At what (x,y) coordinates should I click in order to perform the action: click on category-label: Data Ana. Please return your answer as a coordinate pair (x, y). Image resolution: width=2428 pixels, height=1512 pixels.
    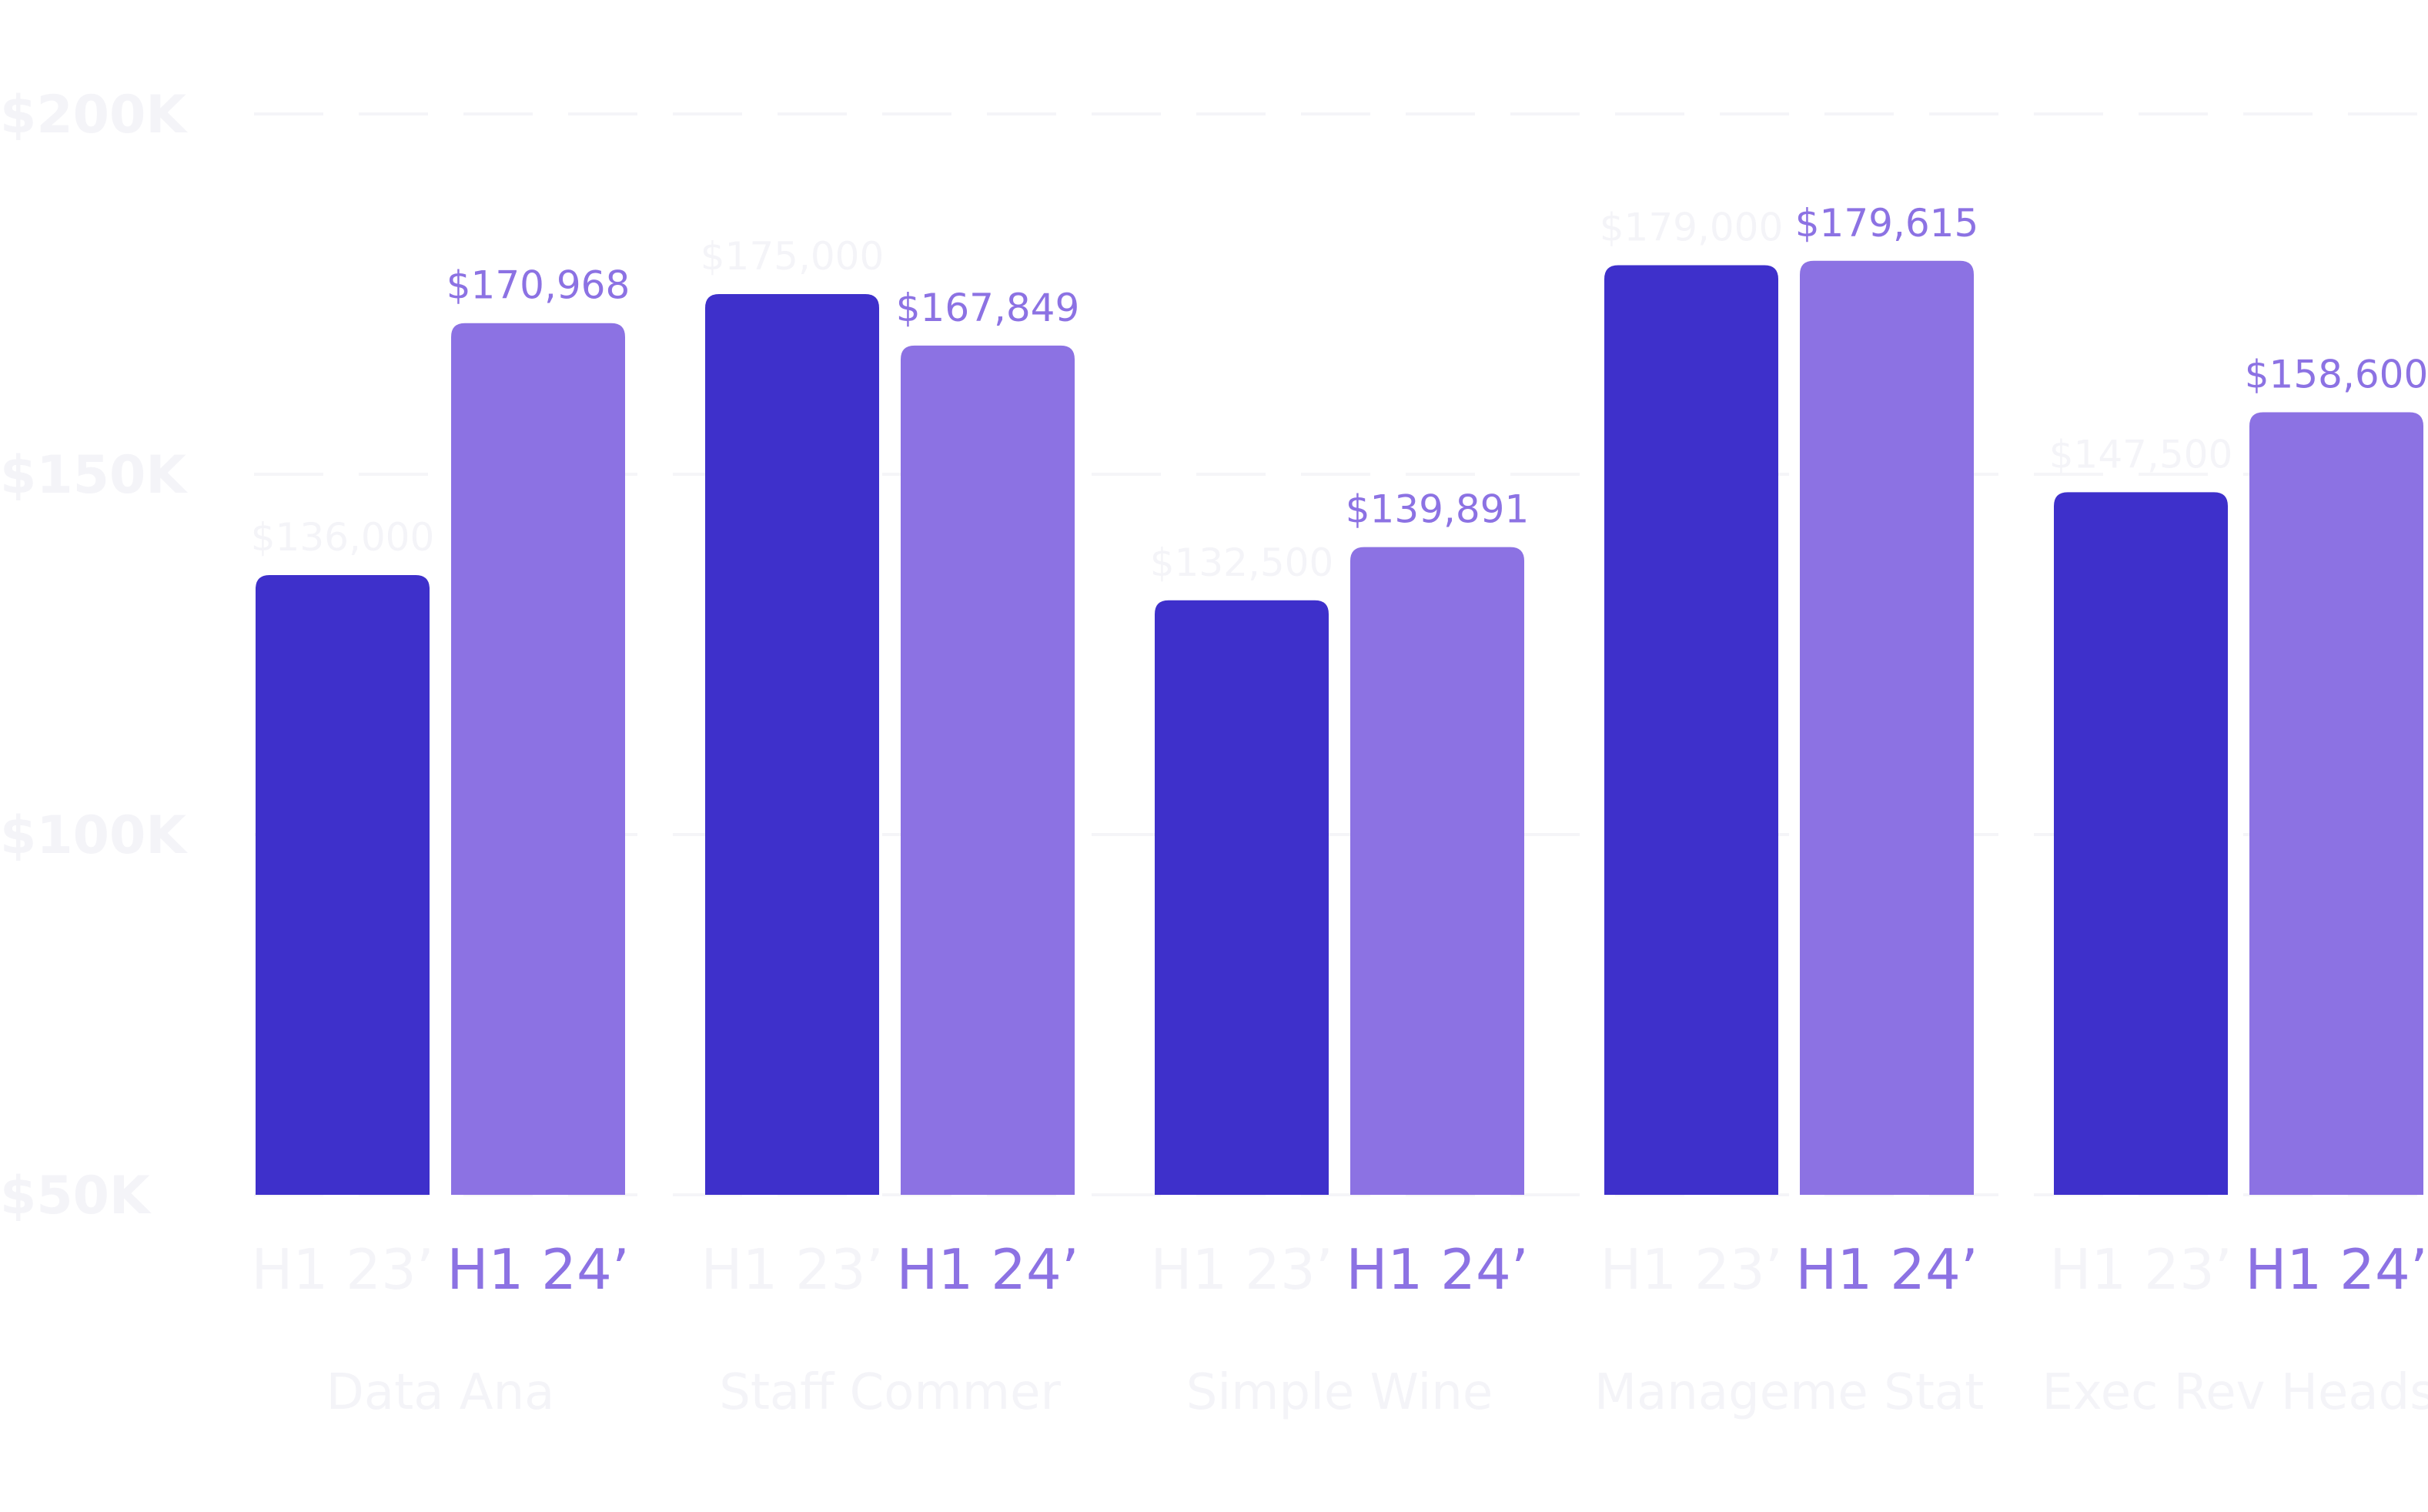
    Looking at the image, I should click on (441, 1392).